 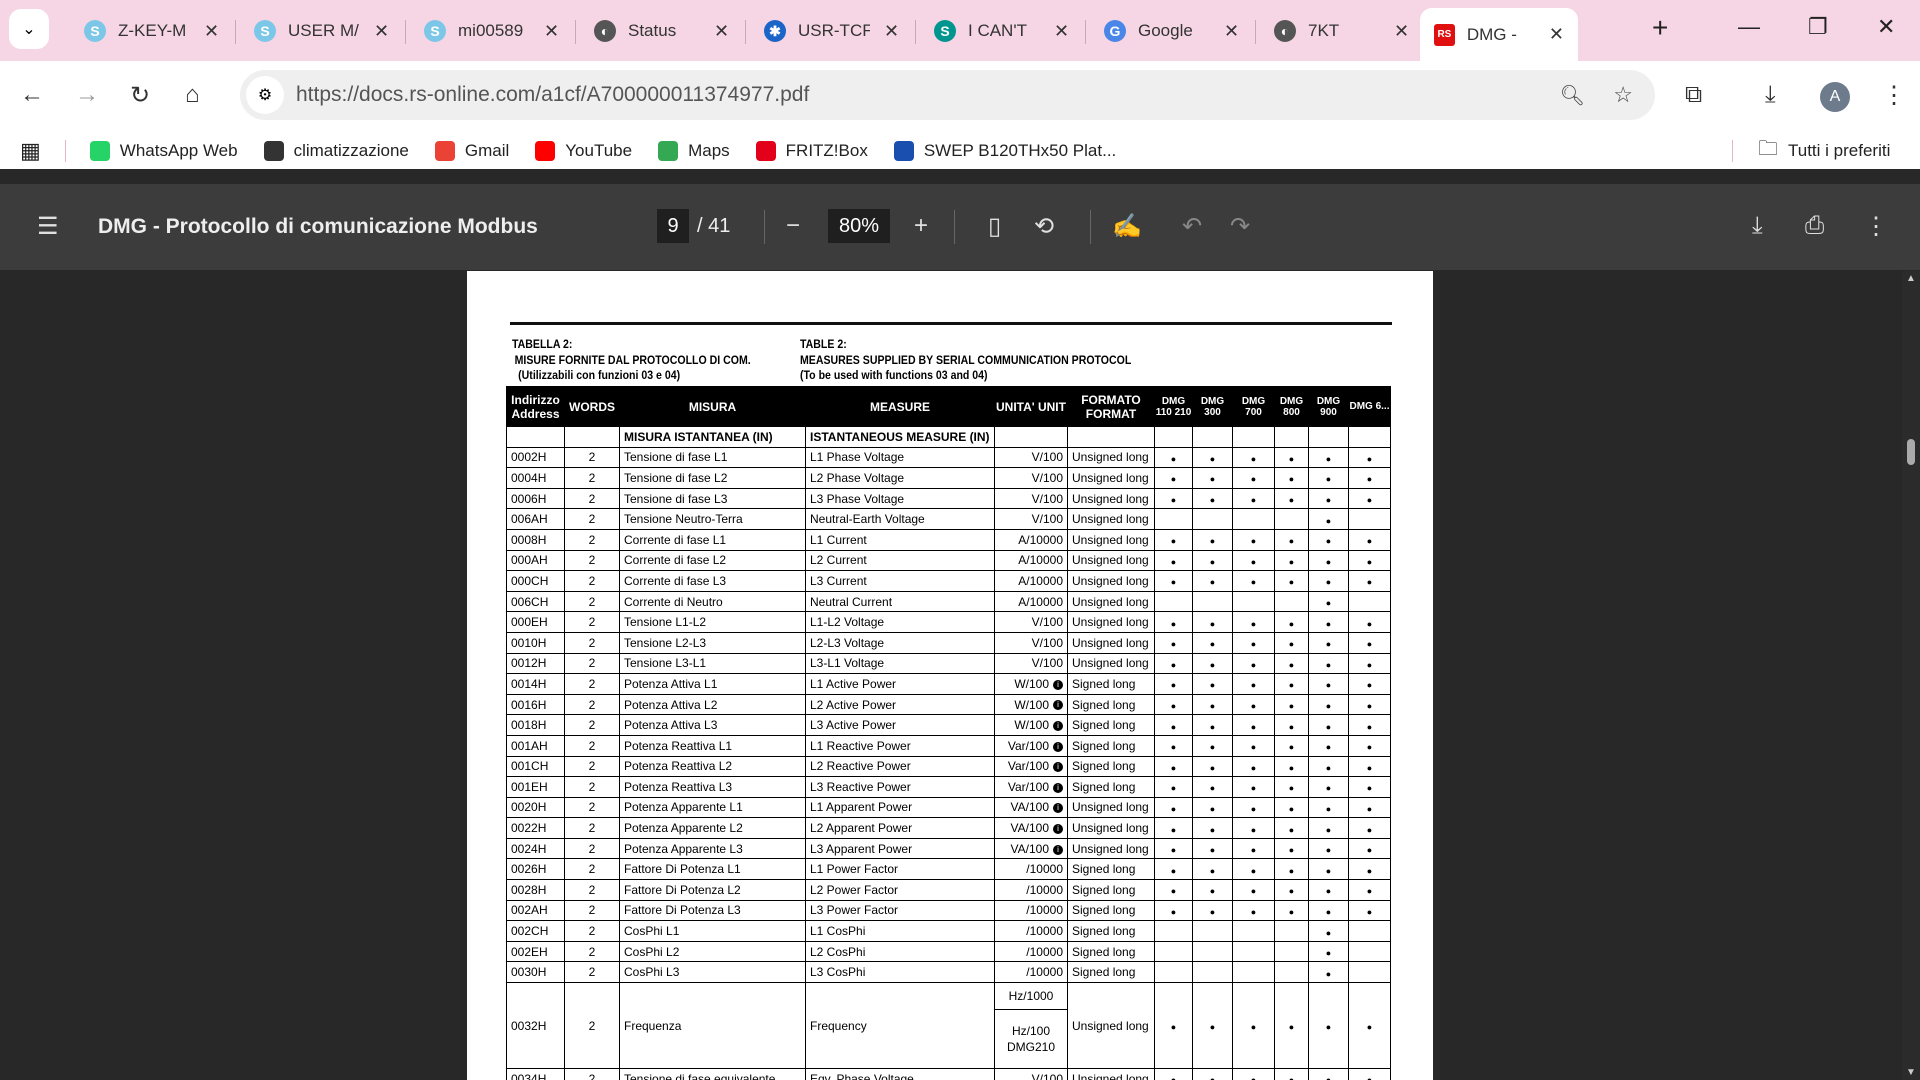 What do you see at coordinates (1894, 95) in the screenshot?
I see `menu-icon: ⋮` at bounding box center [1894, 95].